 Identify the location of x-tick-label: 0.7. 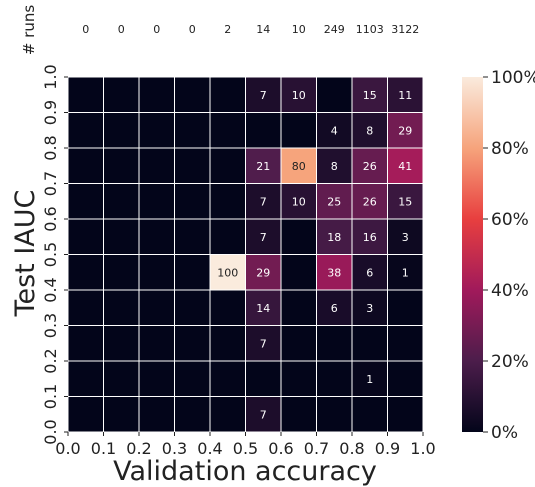
(316, 448).